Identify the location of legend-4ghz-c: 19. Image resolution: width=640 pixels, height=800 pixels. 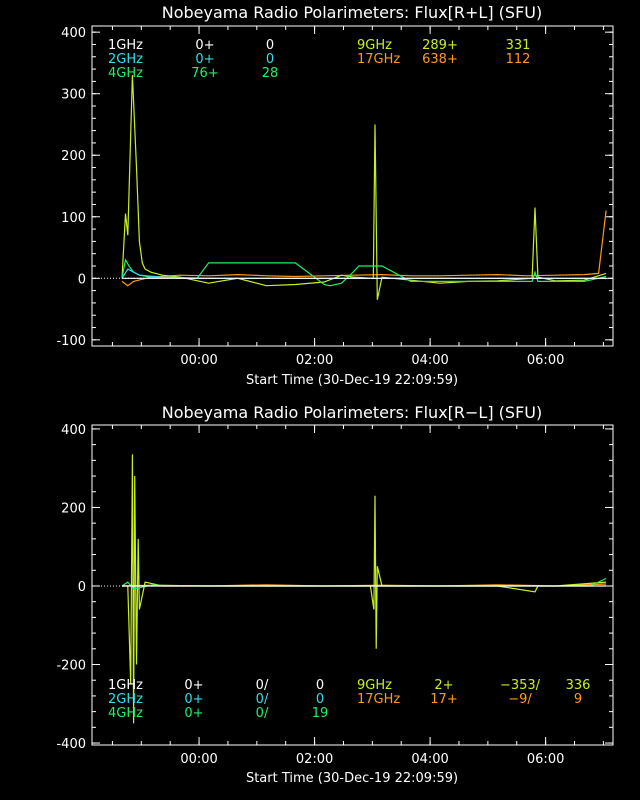
(320, 713).